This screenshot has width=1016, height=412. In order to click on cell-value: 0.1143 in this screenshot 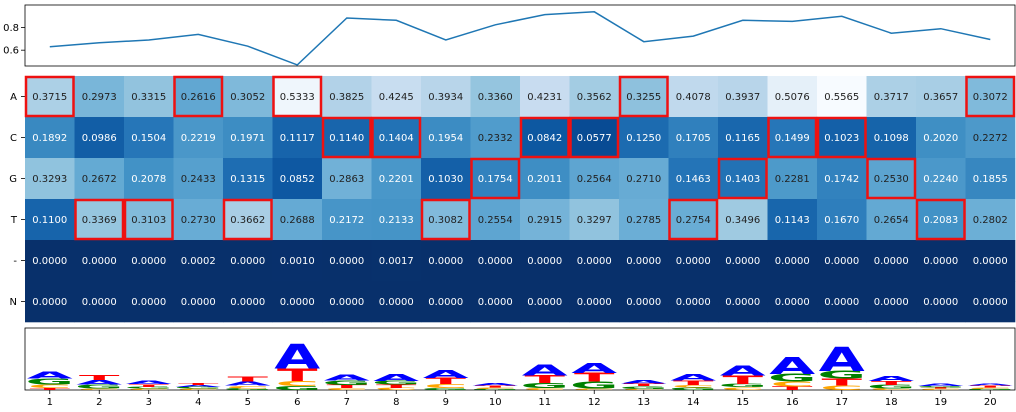, I will do `click(792, 220)`.